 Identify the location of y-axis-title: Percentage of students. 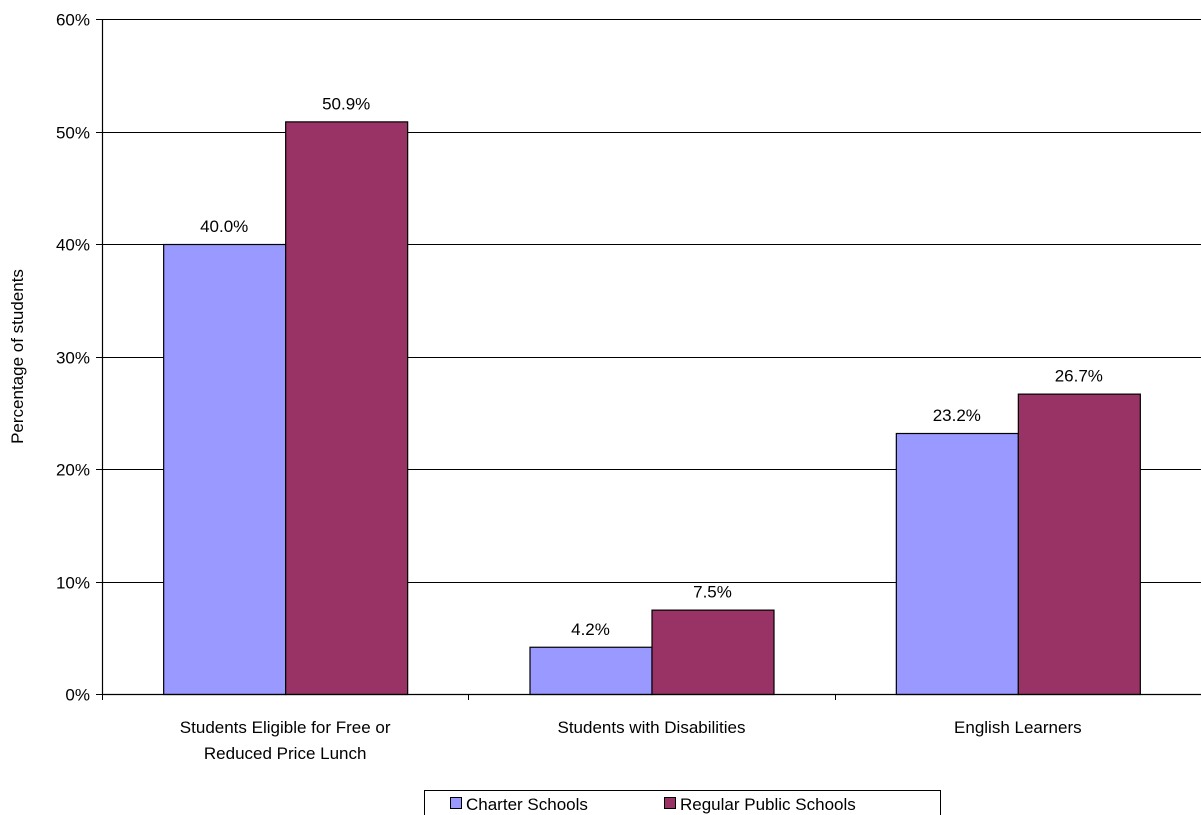
(17, 356).